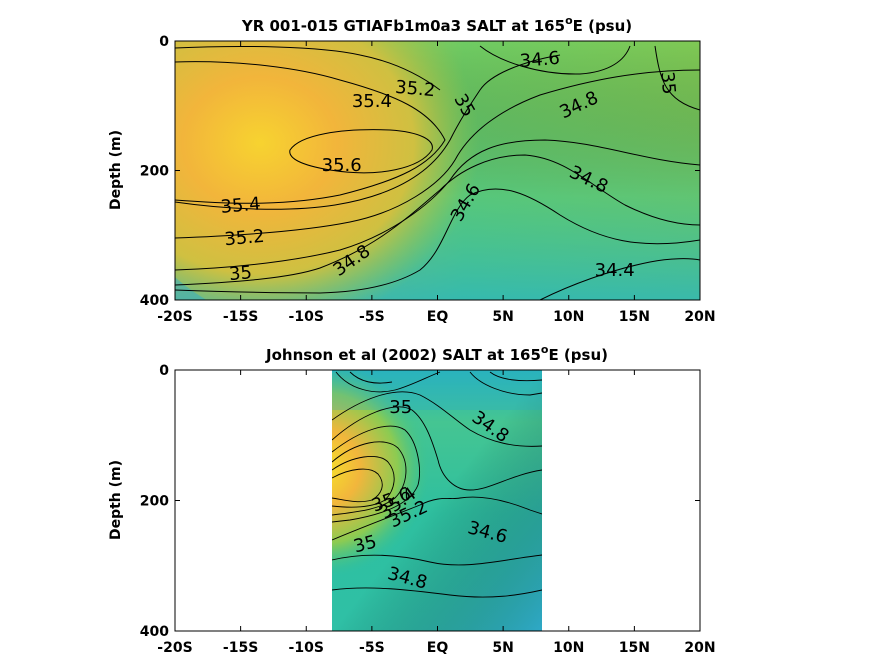  Describe the element at coordinates (306, 317) in the screenshot. I see `top-x-tick-label: -10S` at that location.